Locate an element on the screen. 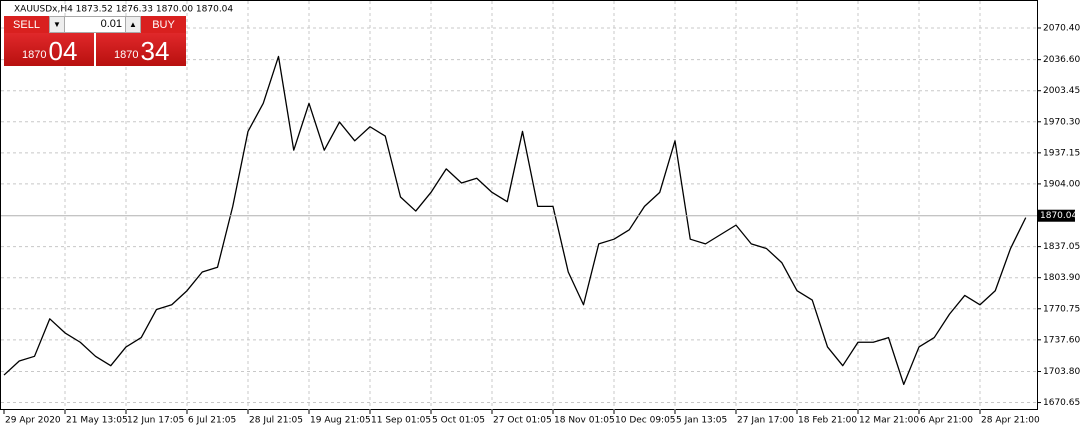  y-tick-label: 1904.00 is located at coordinates (1061, 184).